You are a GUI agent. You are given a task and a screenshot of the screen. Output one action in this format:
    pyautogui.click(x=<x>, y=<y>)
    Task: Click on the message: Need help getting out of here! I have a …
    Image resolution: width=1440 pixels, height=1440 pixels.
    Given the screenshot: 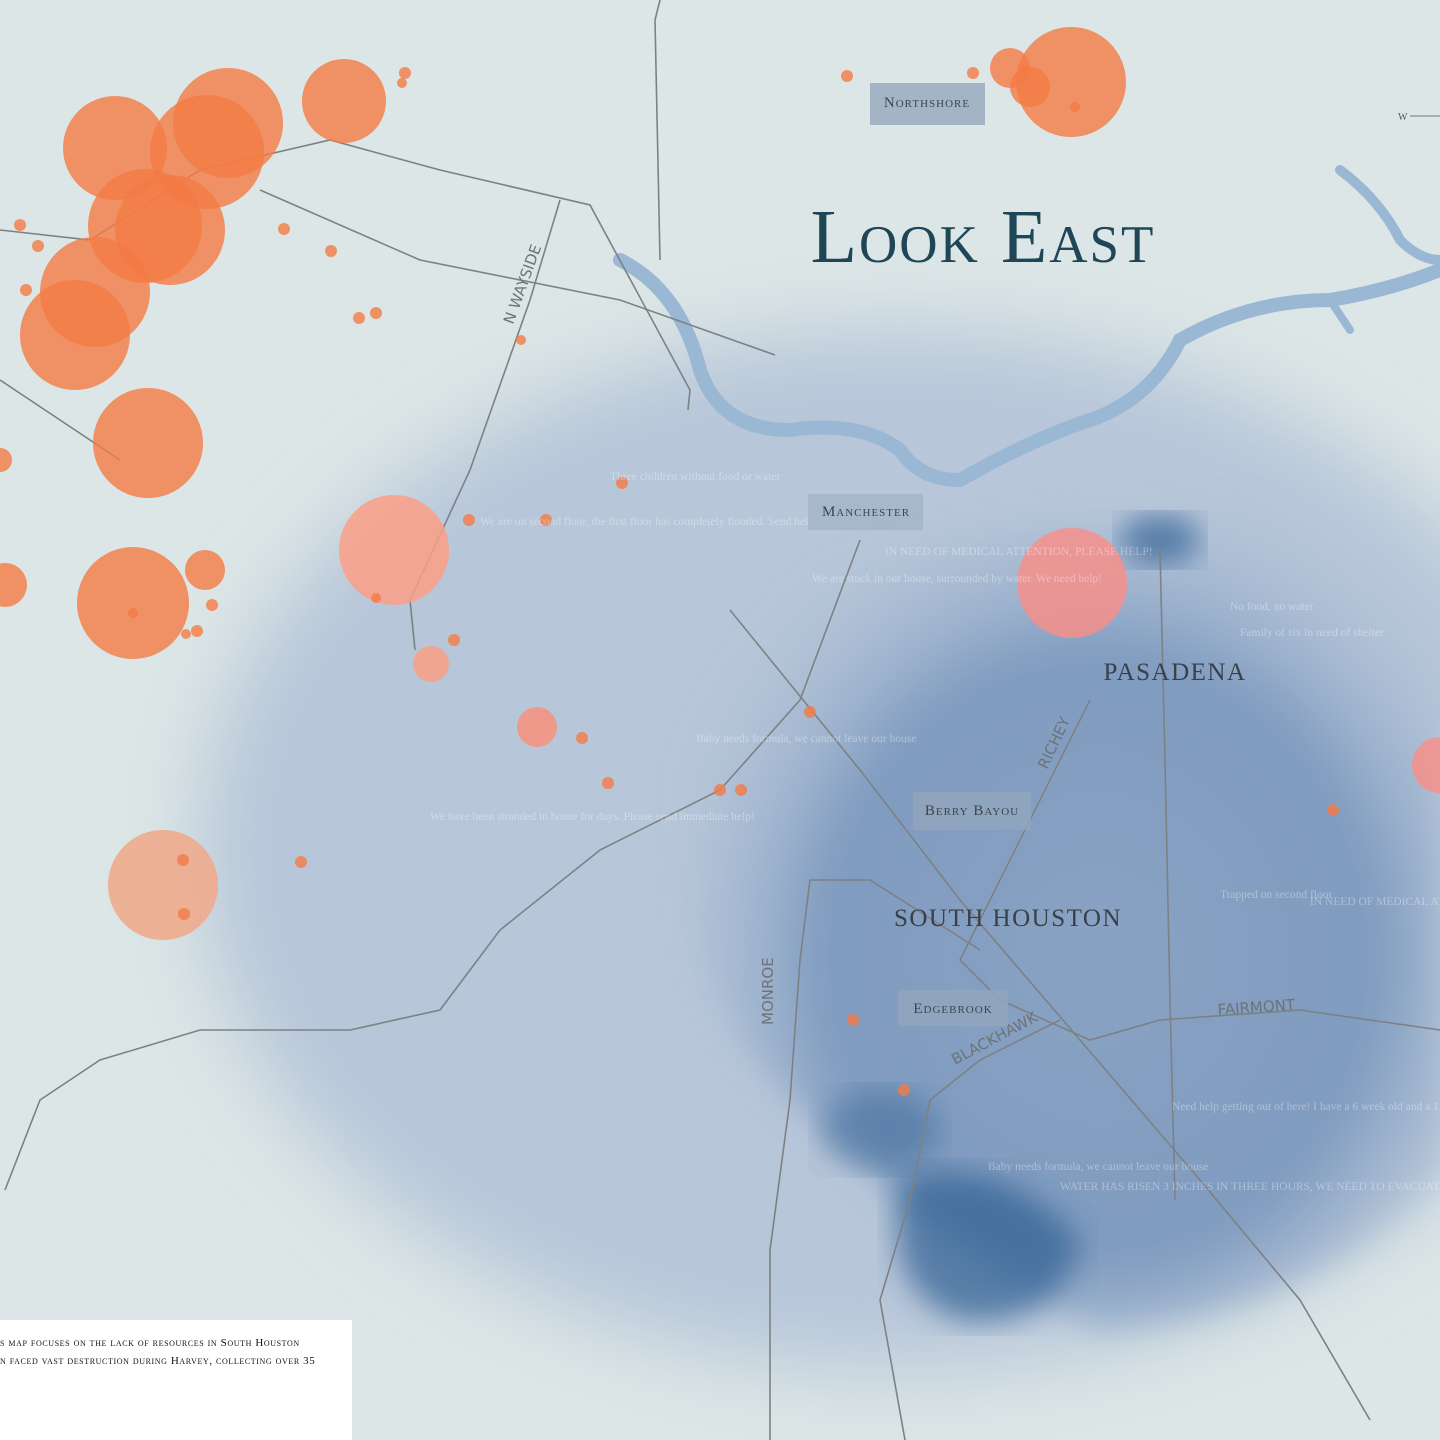 What is the action you would take?
    pyautogui.click(x=1306, y=1107)
    